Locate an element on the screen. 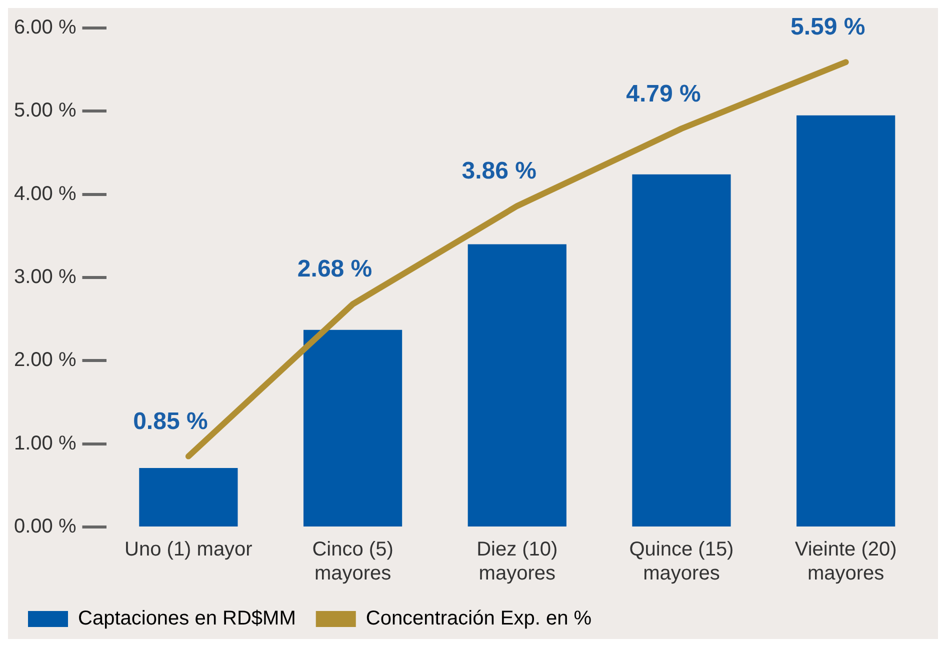 The width and height of the screenshot is (946, 647). x-tick-label: Quince (15) mayores is located at coordinates (681, 561).